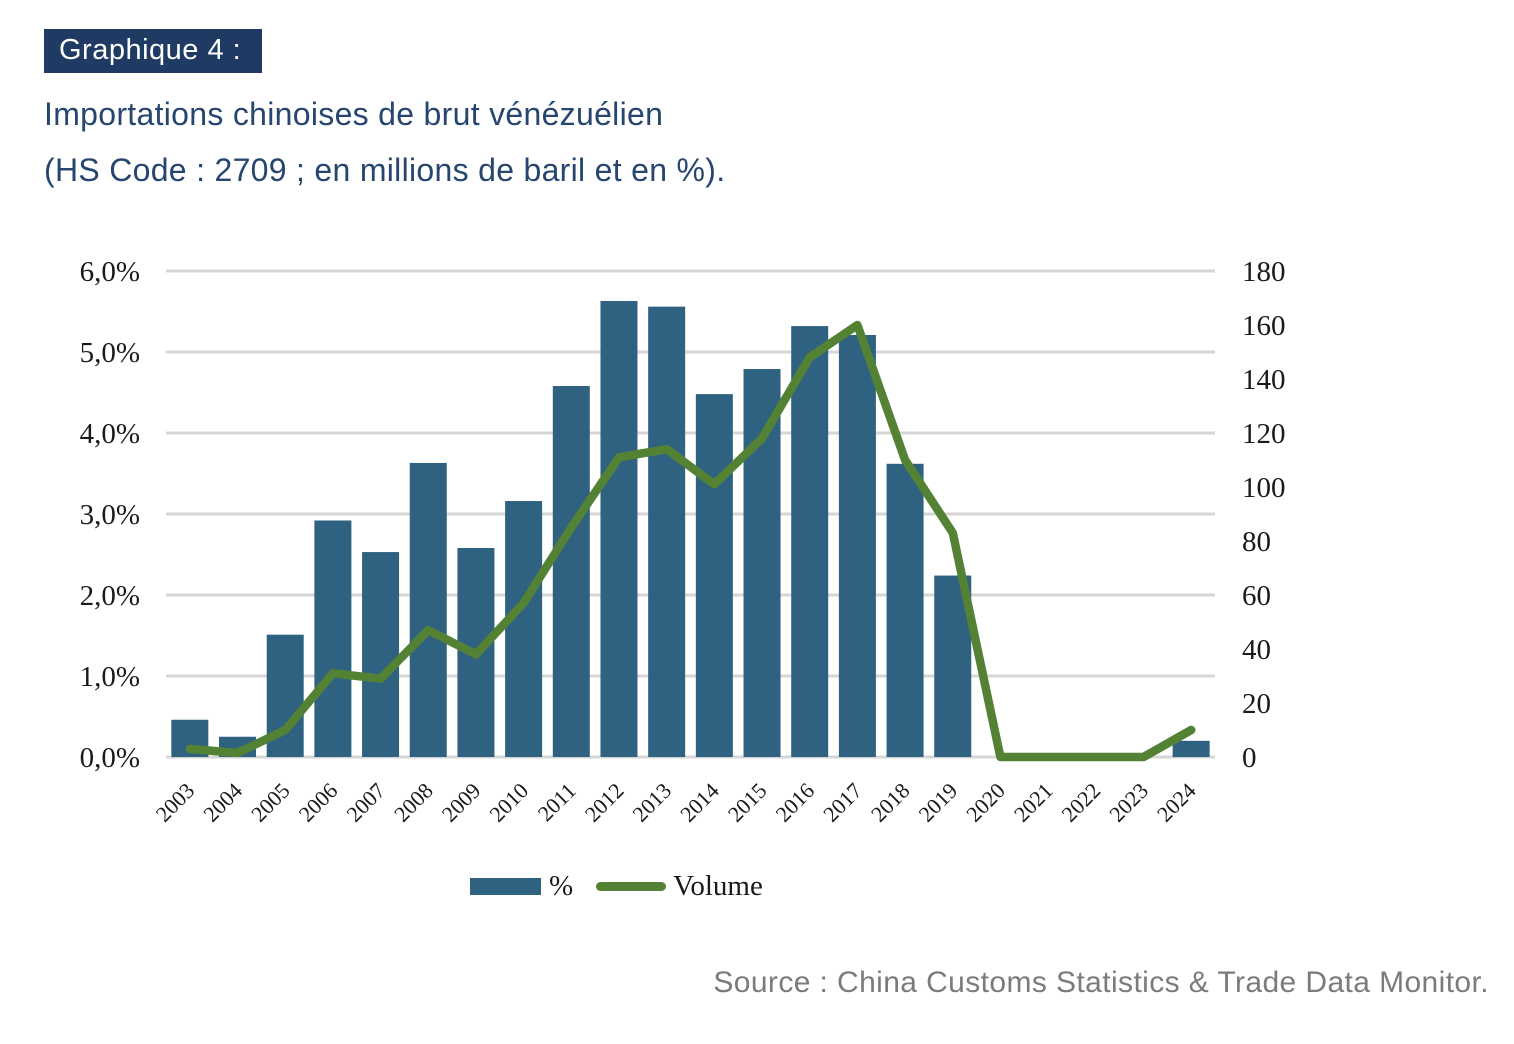 This screenshot has height=1044, width=1514. Describe the element at coordinates (318, 802) in the screenshot. I see `x-axis-tick-label: 2006` at that location.